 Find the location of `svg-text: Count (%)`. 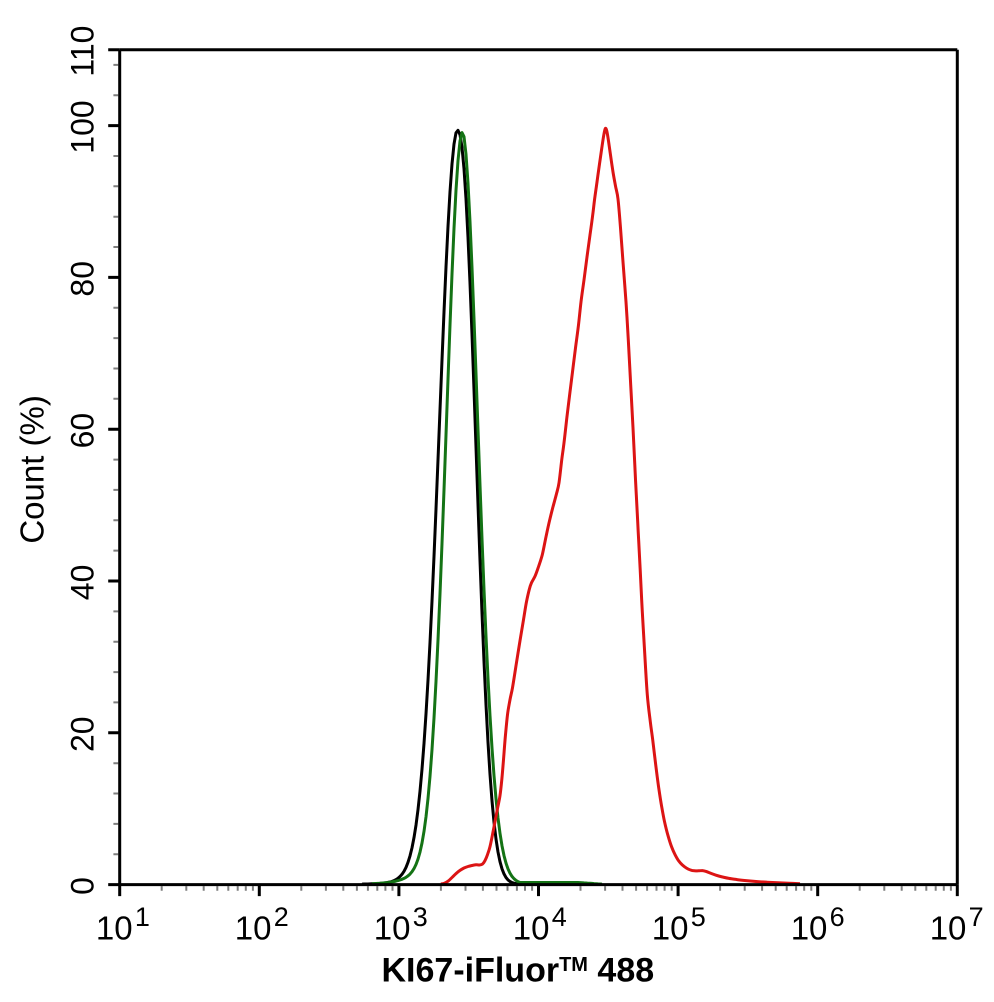

svg-text: Count (%) is located at coordinates (32, 469).